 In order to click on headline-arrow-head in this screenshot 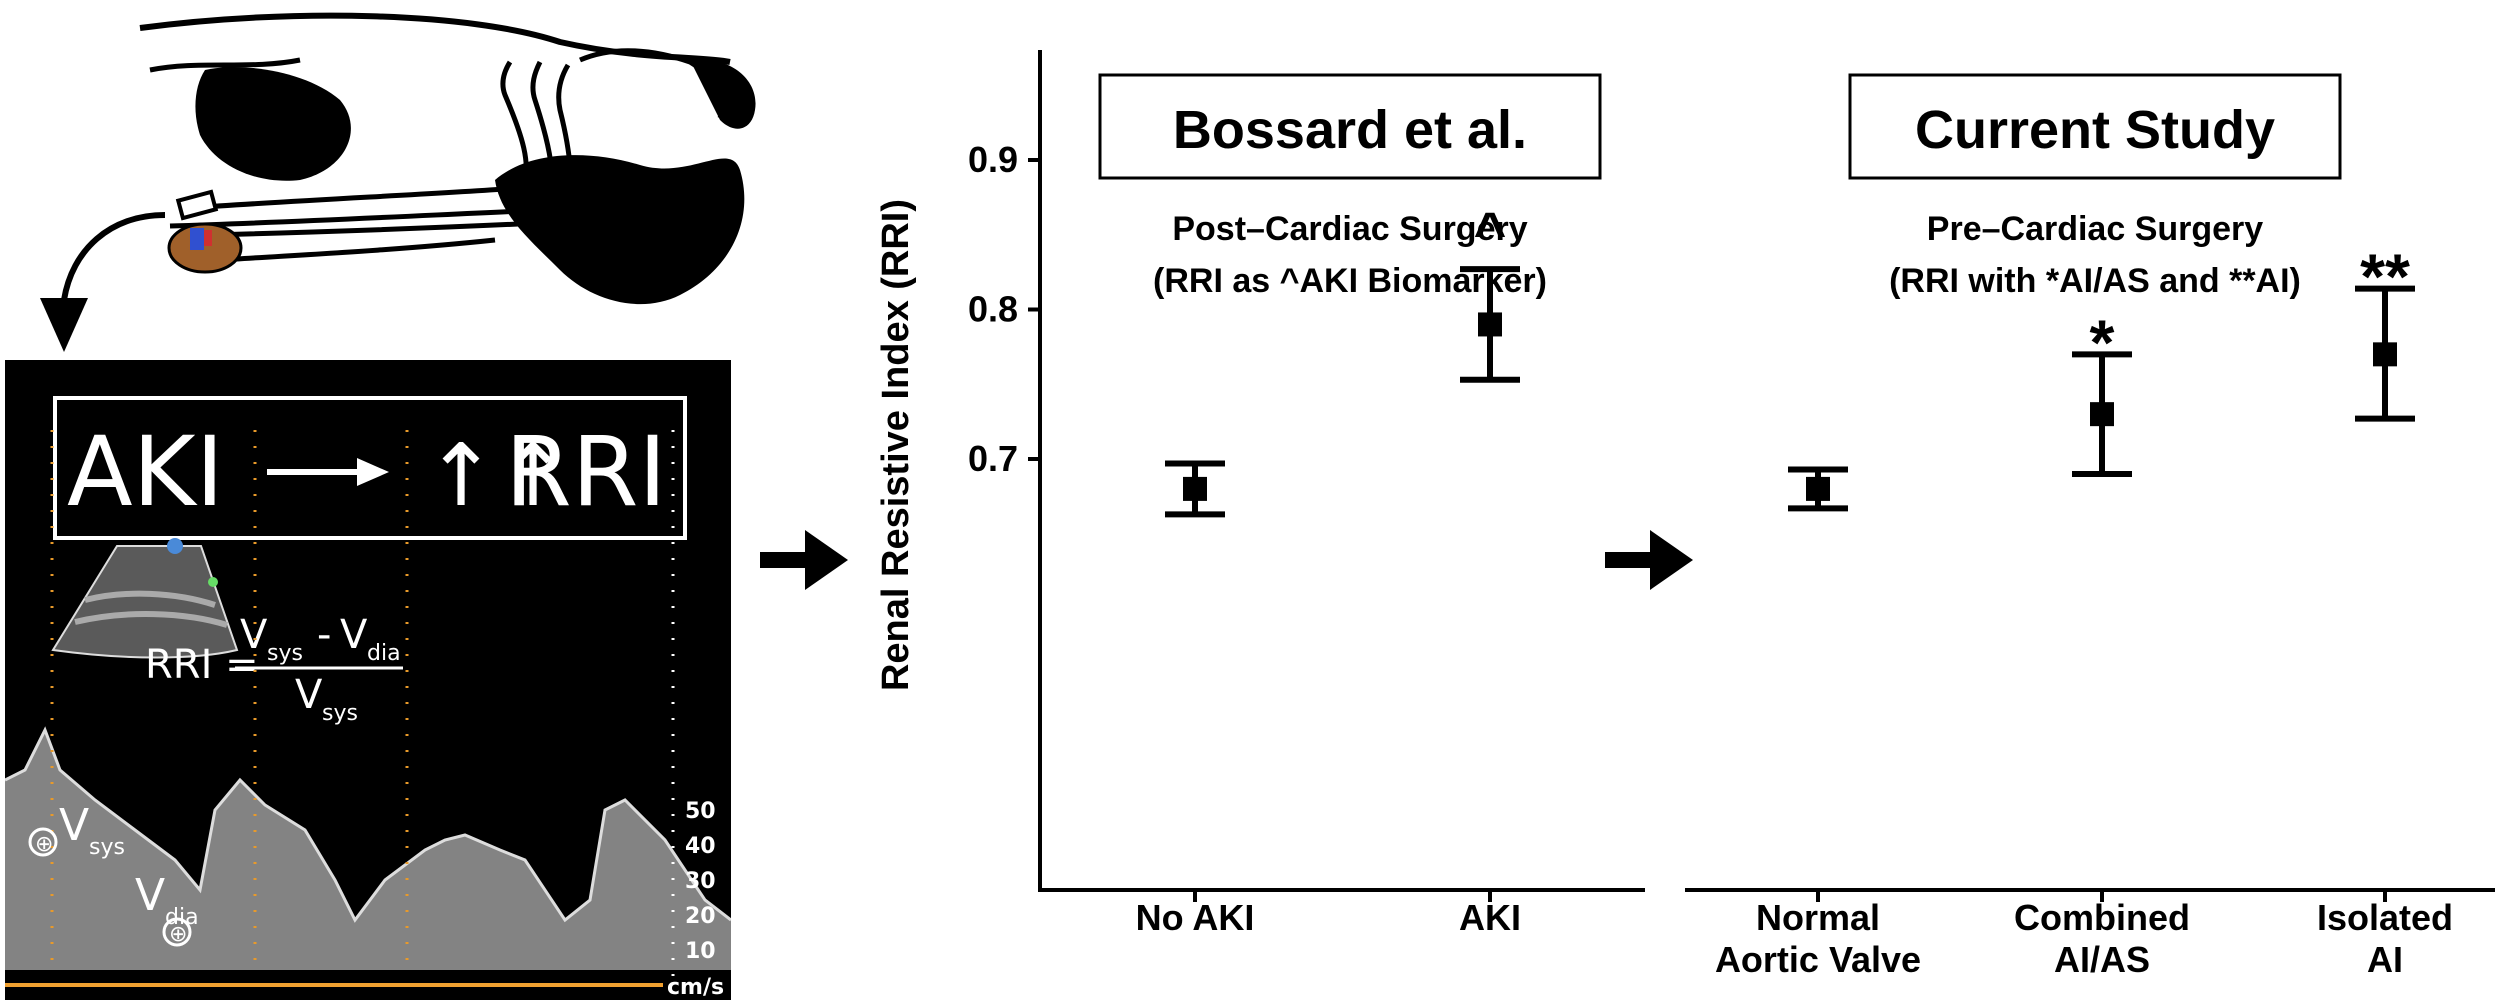, I will do `click(373, 472)`.